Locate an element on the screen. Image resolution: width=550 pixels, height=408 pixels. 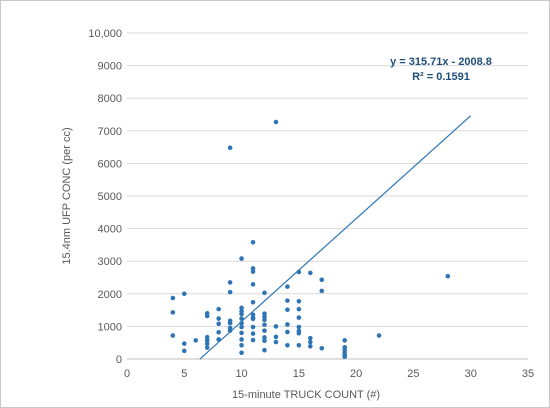
x-tick-label: 25 is located at coordinates (413, 374).